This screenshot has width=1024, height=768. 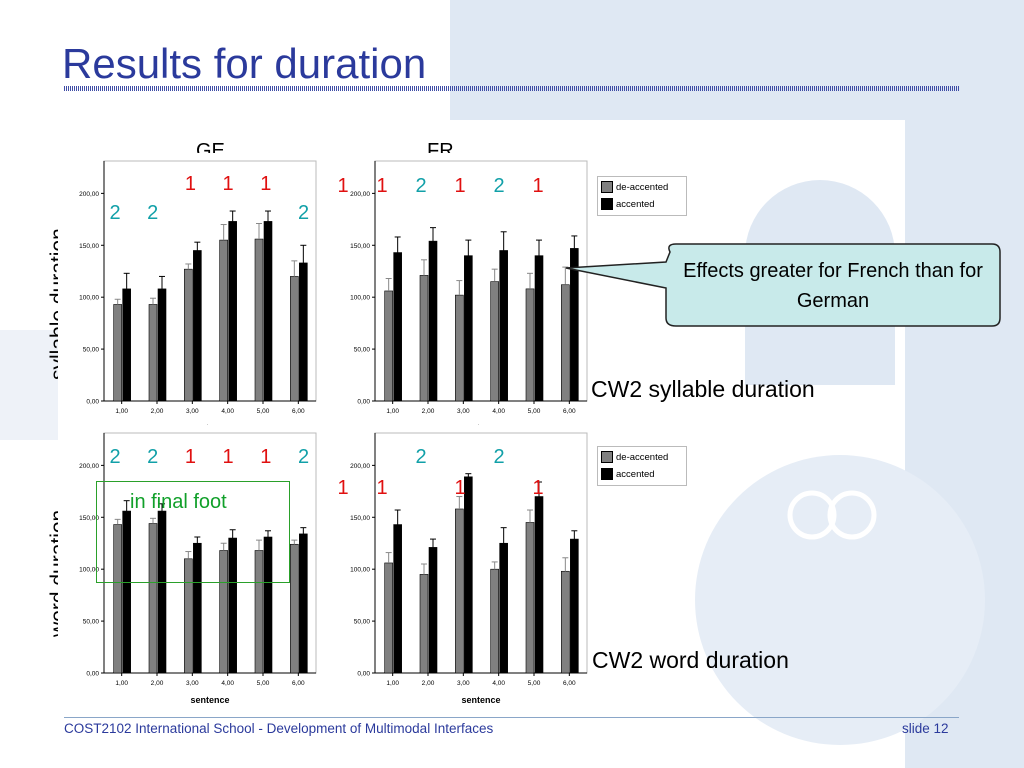 I want to click on callout-bubble, so click(x=783, y=285).